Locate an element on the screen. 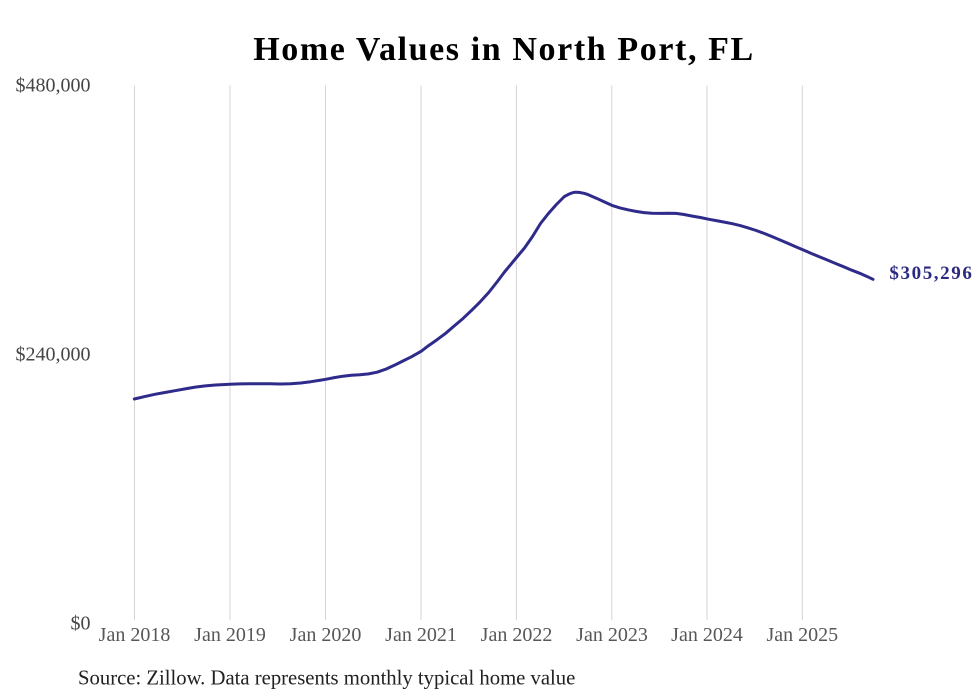 This screenshot has width=980, height=699. svg-text: $0 is located at coordinates (81, 624).